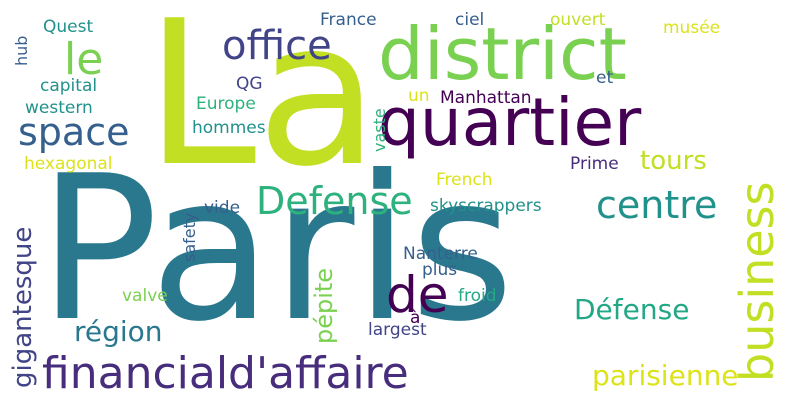 The image size is (790, 405). Describe the element at coordinates (510, 122) in the screenshot. I see `word-quartier: quartier` at that location.